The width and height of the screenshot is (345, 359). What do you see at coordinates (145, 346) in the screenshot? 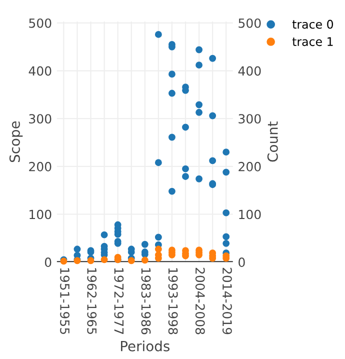
I see `x-axis-title: Periods` at bounding box center [145, 346].